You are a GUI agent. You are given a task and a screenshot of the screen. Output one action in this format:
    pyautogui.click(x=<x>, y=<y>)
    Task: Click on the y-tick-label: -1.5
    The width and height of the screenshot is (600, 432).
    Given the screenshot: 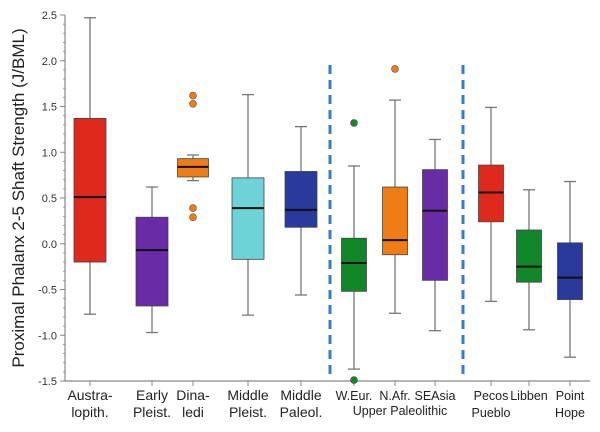 What is the action you would take?
    pyautogui.click(x=47, y=382)
    